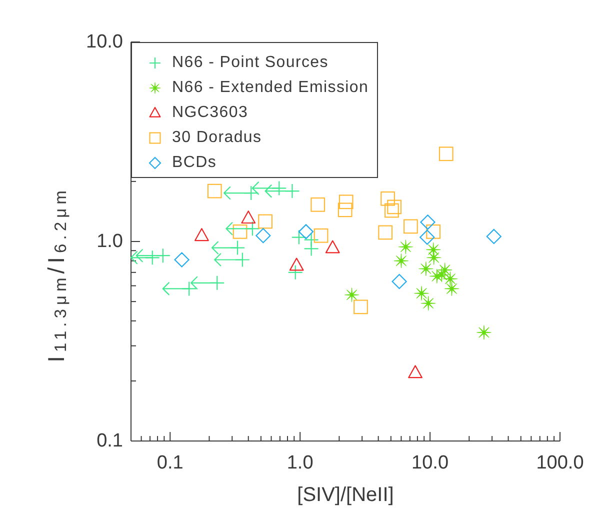 The image size is (600, 525). I want to click on x-tick-label: 100.0, so click(560, 463).